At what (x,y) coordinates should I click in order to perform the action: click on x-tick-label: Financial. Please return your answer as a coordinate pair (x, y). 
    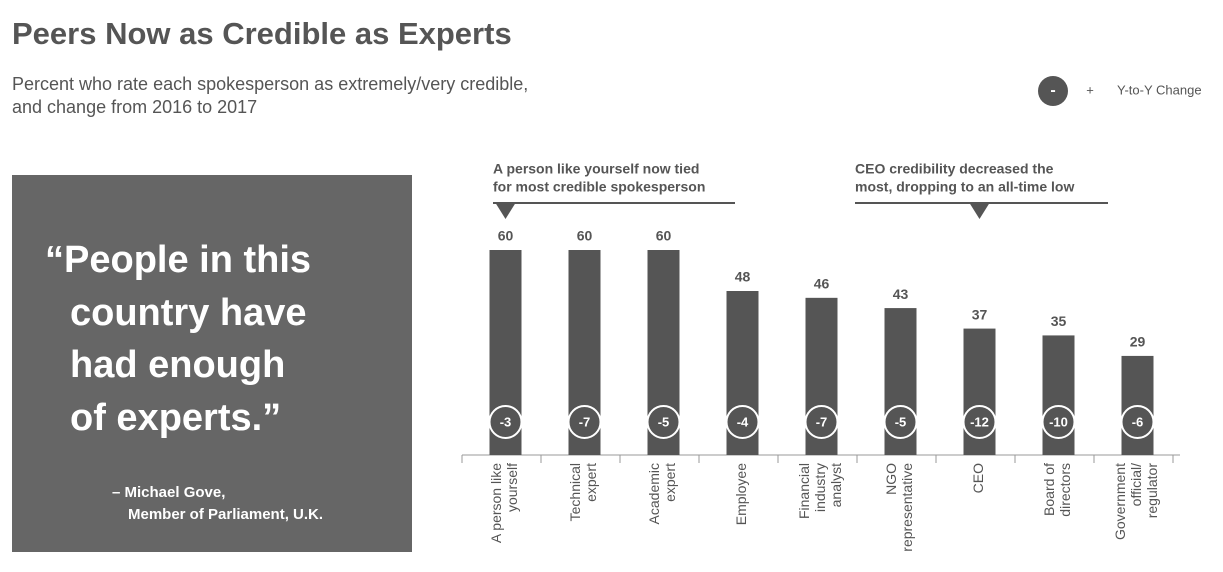
    Looking at the image, I should click on (804, 491).